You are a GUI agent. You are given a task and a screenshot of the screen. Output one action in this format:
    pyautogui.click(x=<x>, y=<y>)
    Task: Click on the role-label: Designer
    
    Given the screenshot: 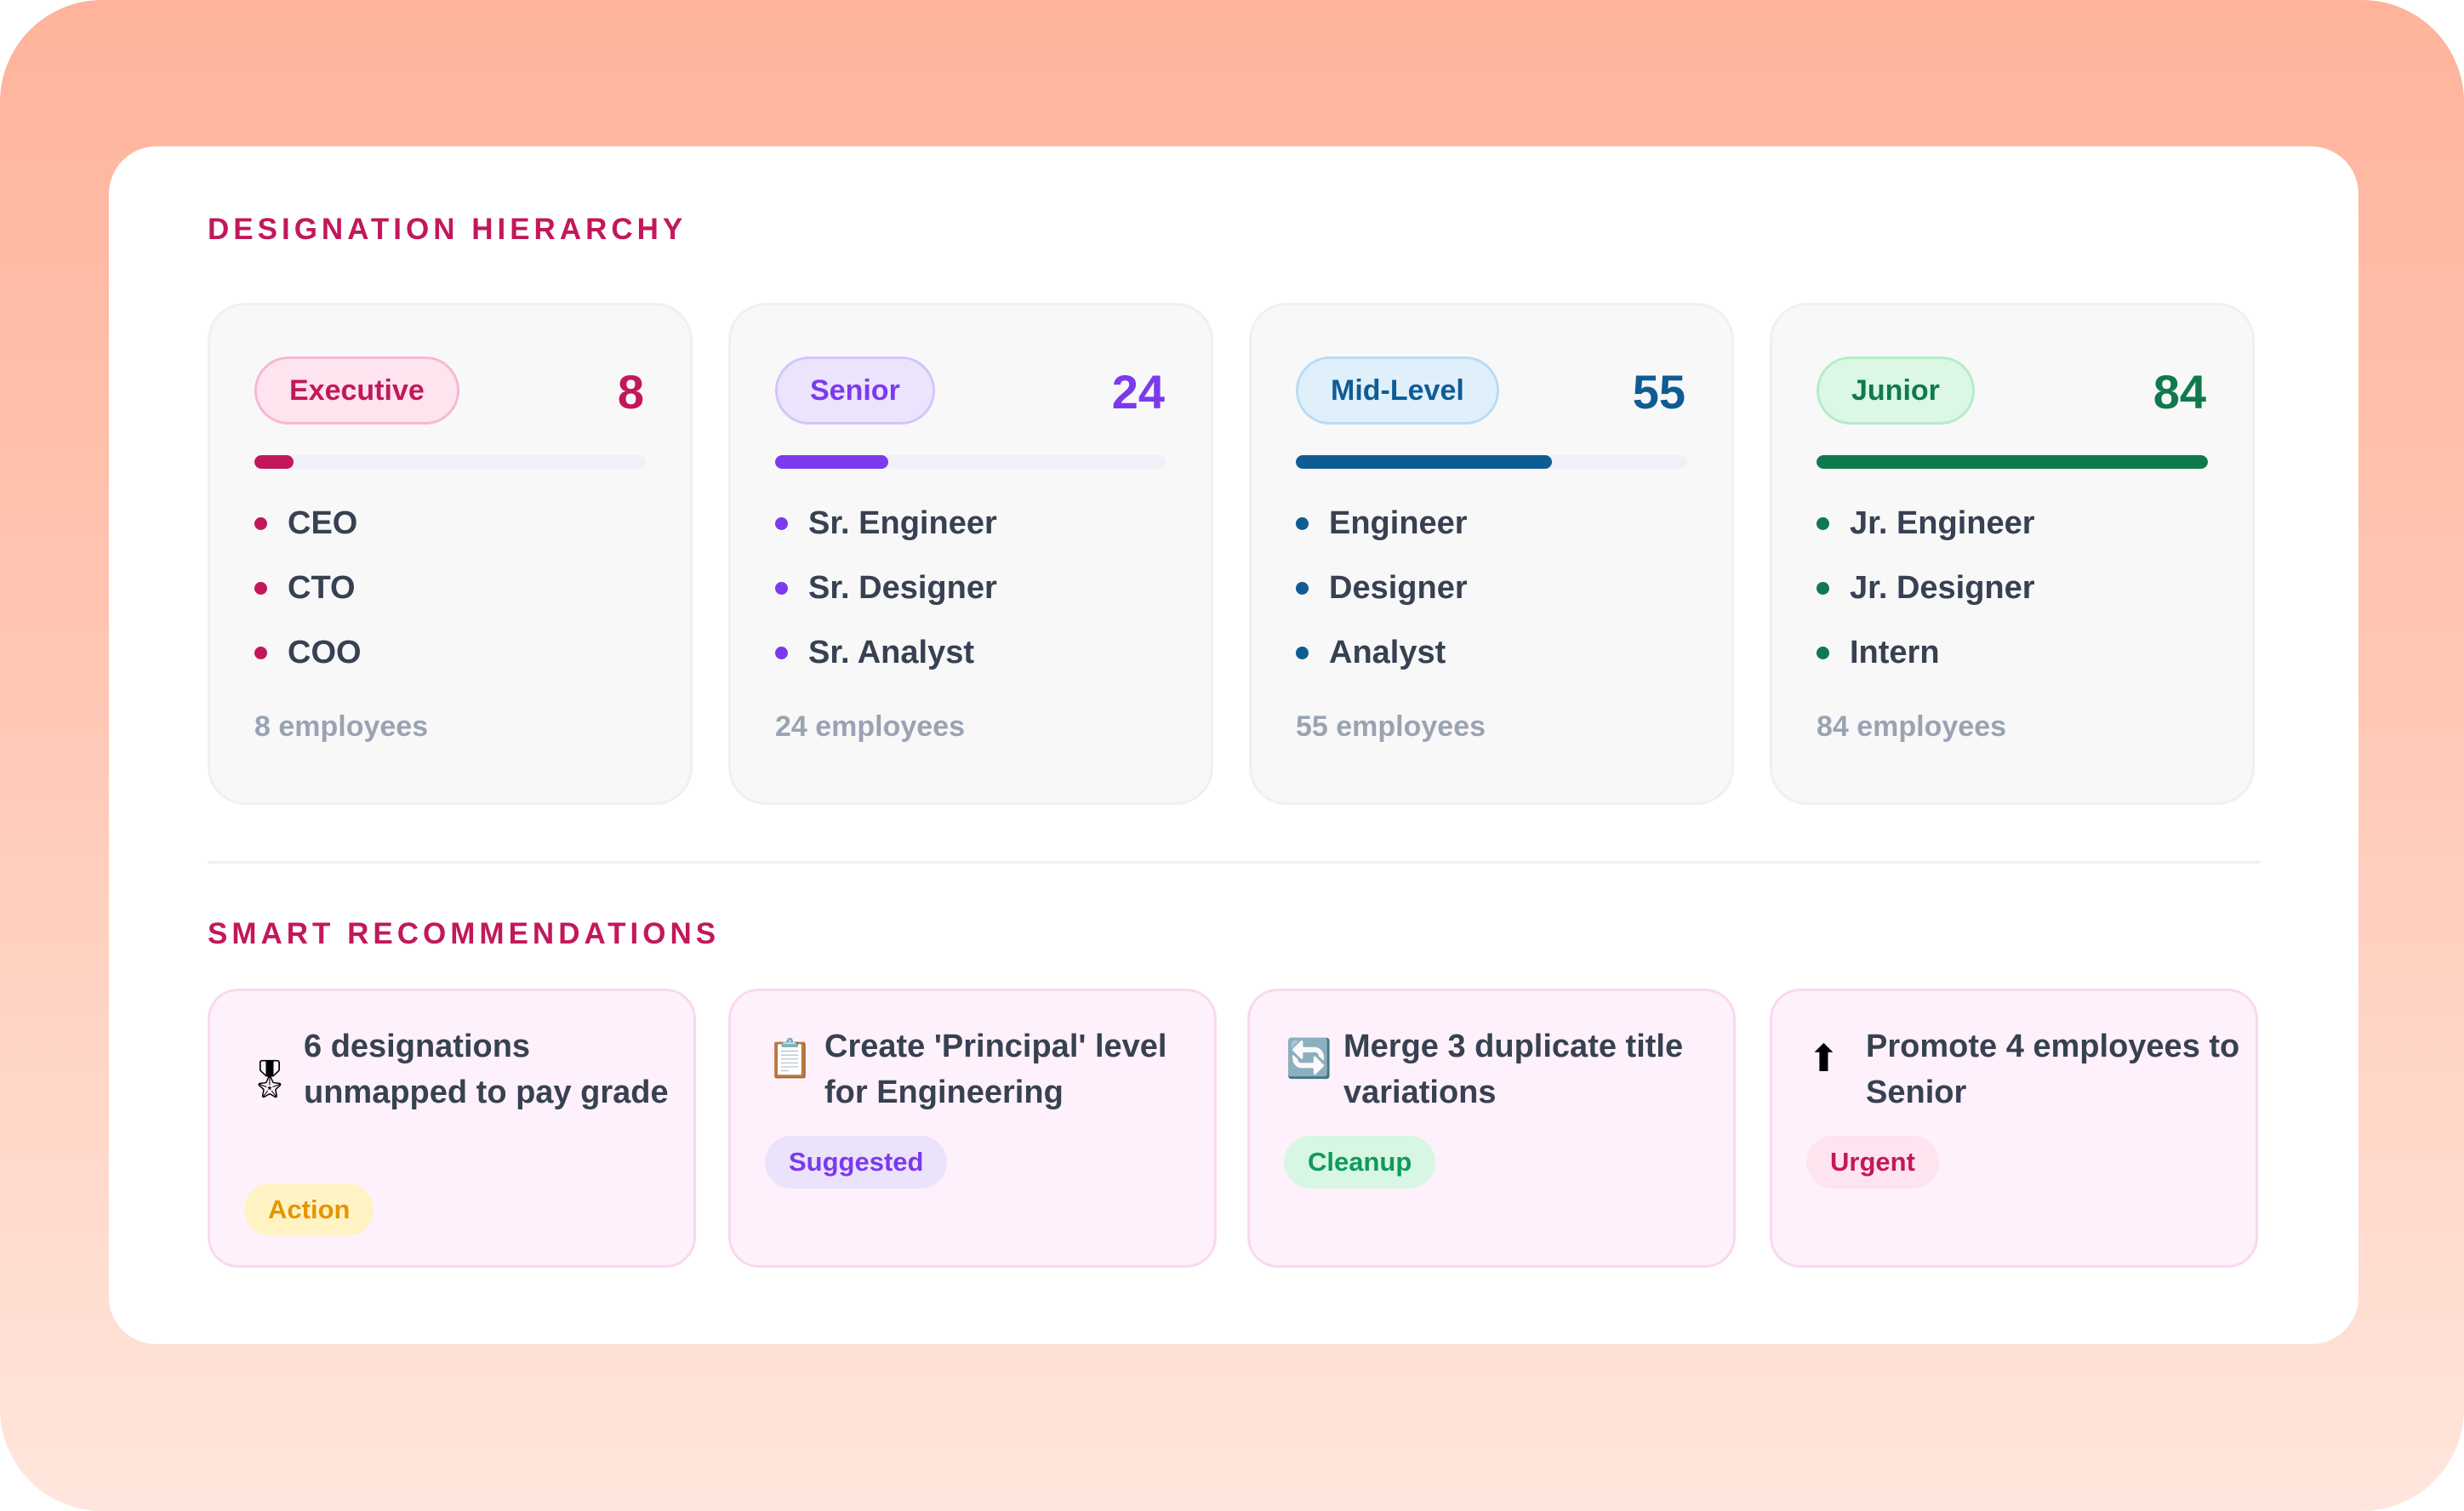 What is the action you would take?
    pyautogui.click(x=1399, y=588)
    